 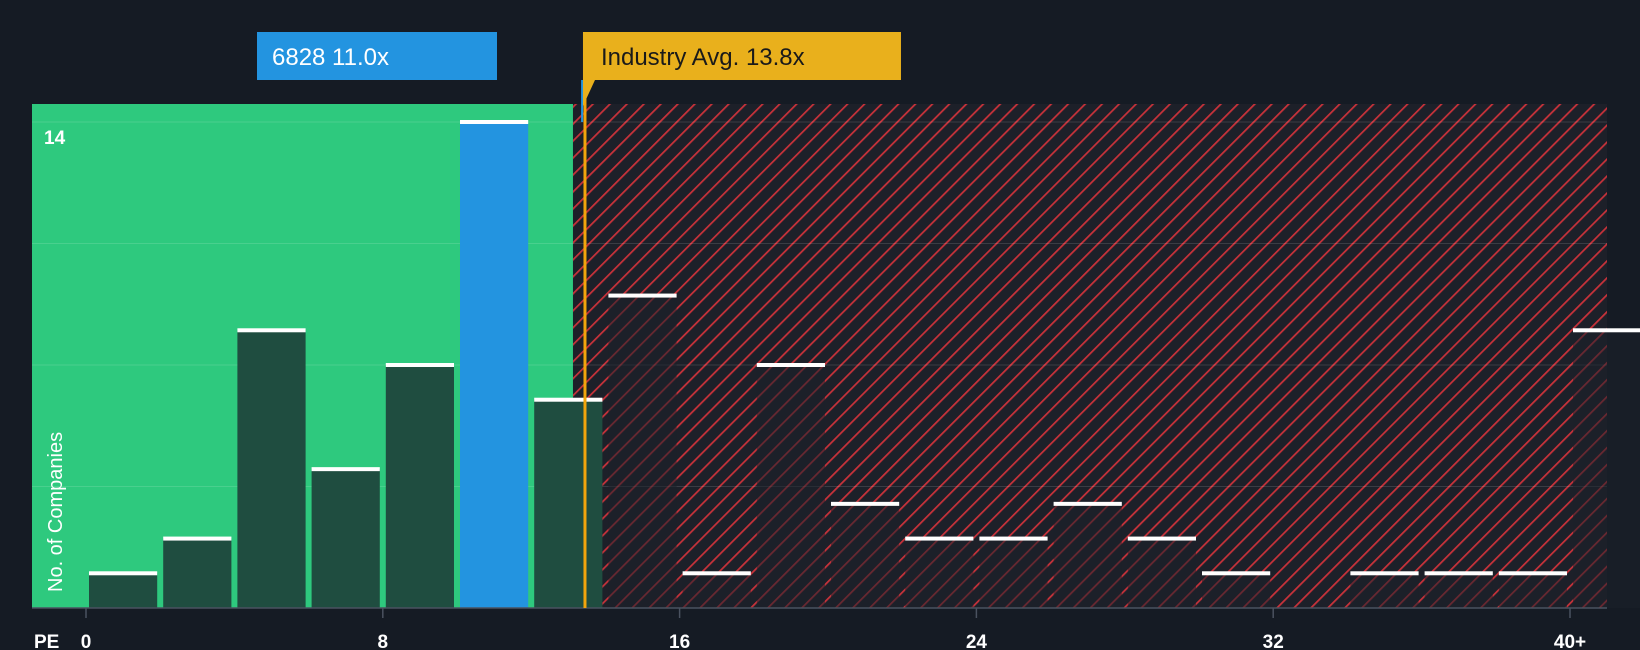 I want to click on industry-badge, so click(x=741, y=69).